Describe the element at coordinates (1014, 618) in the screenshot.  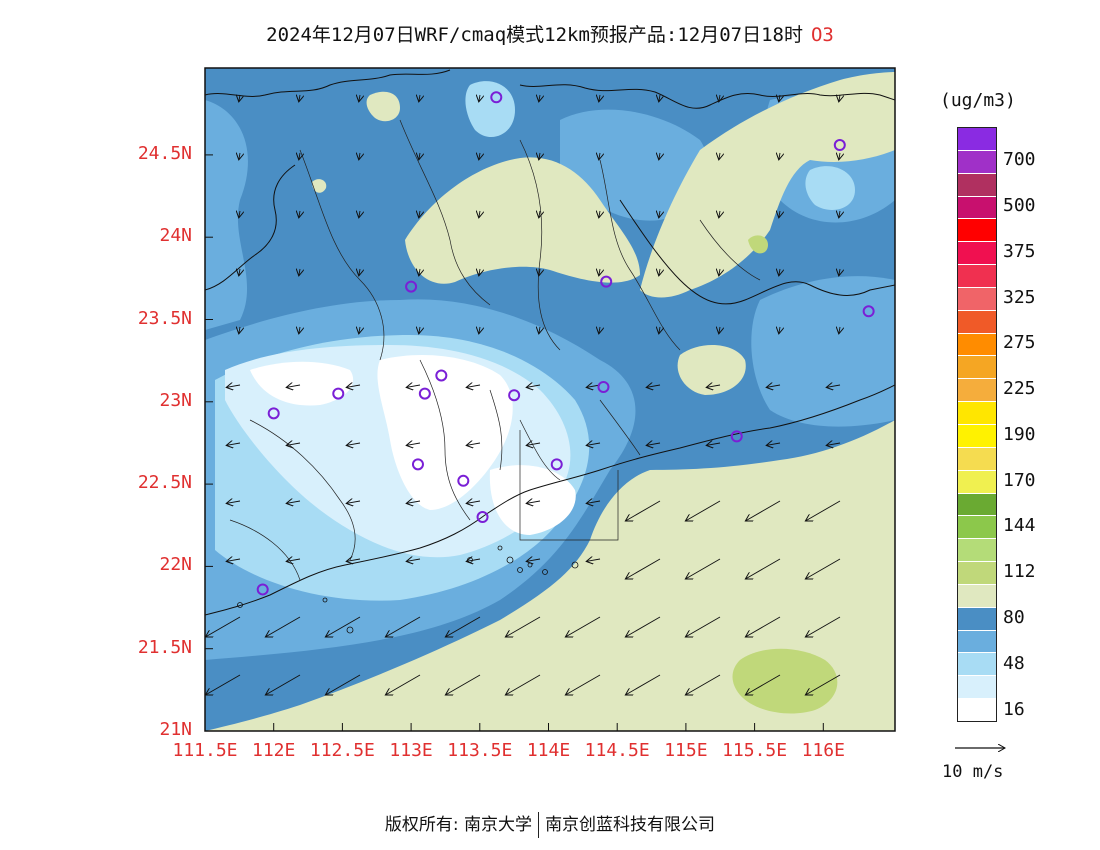
I see `legend-label: 80` at that location.